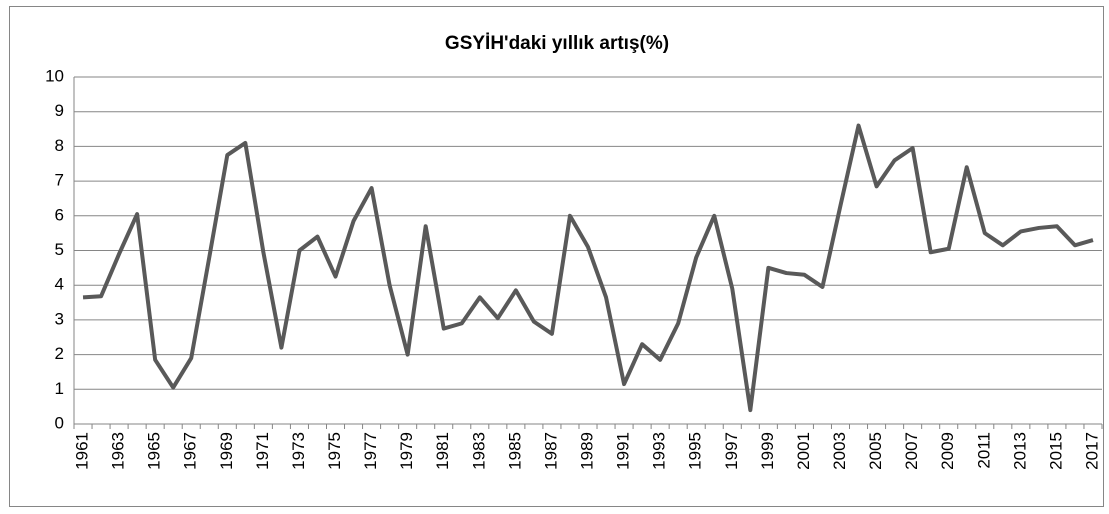 This screenshot has width=1109, height=514. I want to click on x-tick-label: 1975, so click(334, 451).